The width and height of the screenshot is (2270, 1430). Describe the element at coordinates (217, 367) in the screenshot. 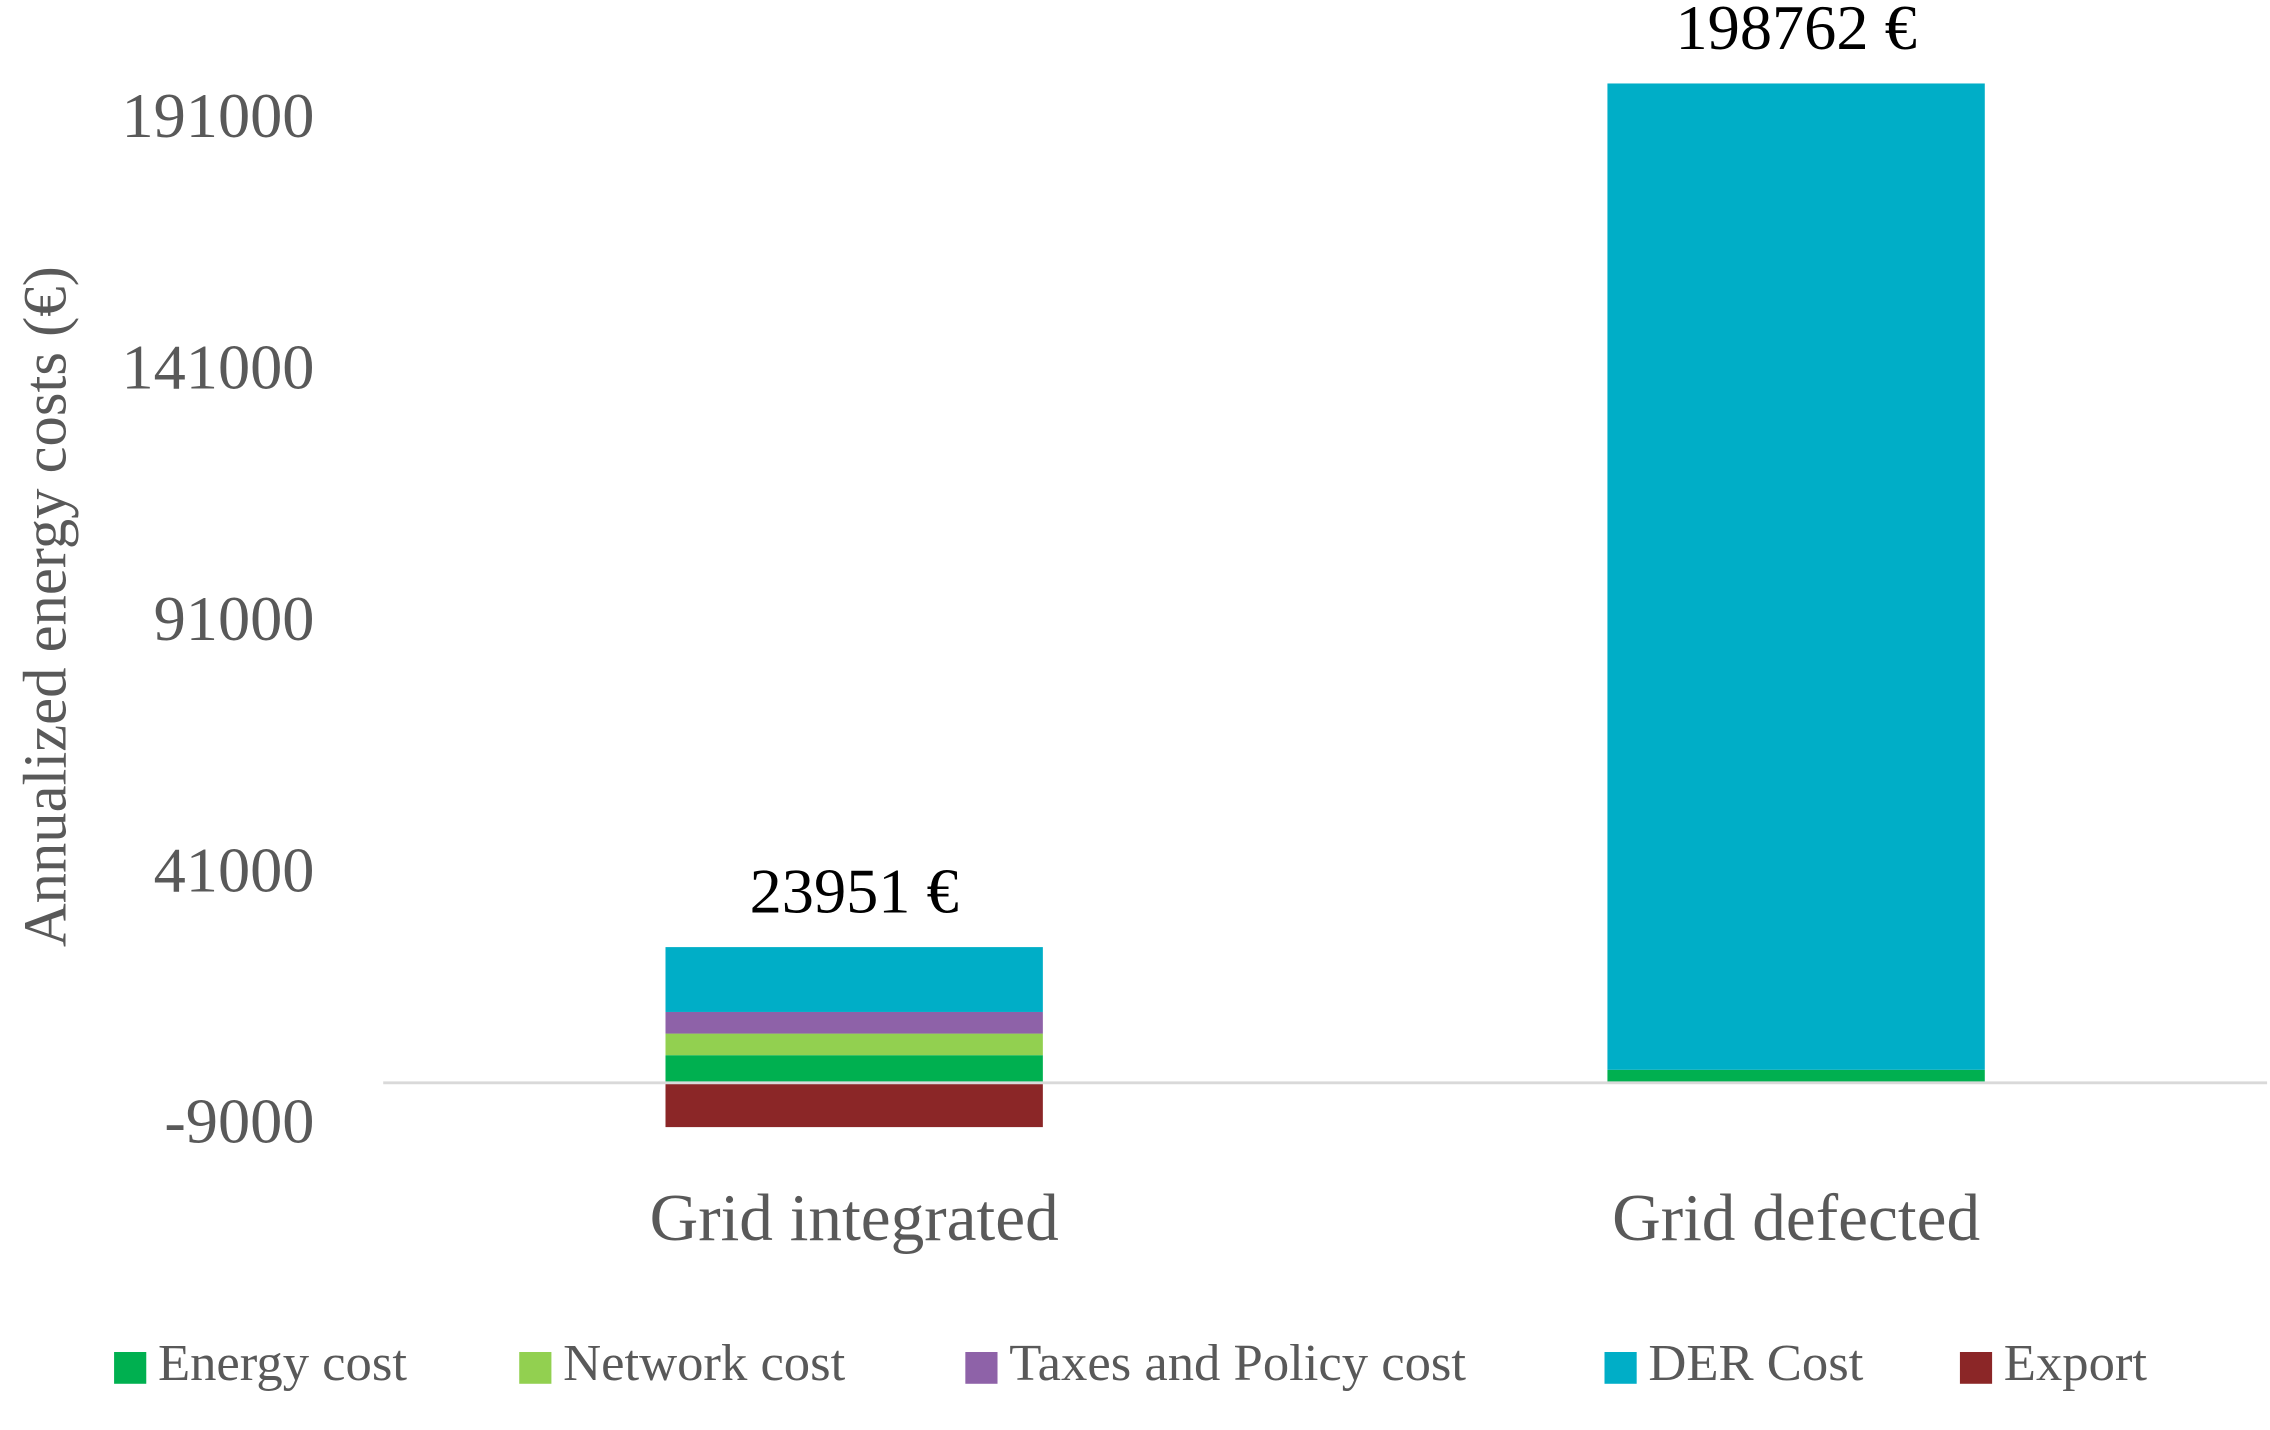

I see `y-tick-label: 141000` at that location.